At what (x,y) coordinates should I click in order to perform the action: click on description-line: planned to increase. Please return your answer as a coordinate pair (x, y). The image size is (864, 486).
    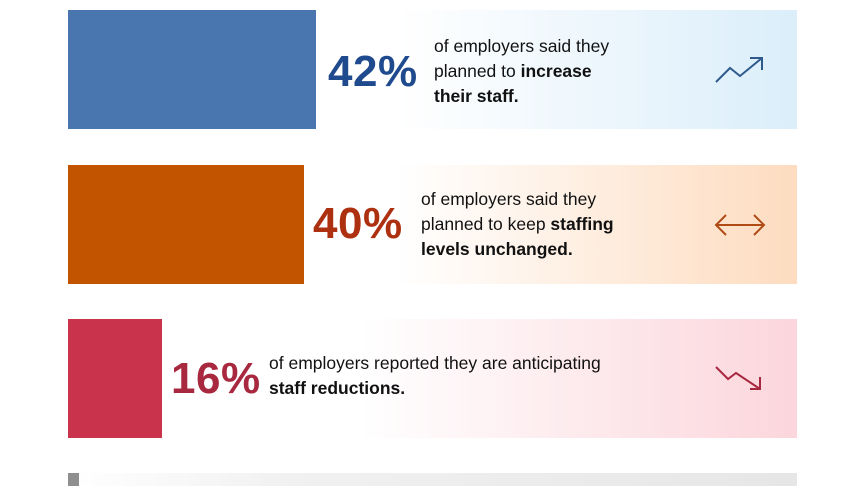
    Looking at the image, I should click on (554, 71).